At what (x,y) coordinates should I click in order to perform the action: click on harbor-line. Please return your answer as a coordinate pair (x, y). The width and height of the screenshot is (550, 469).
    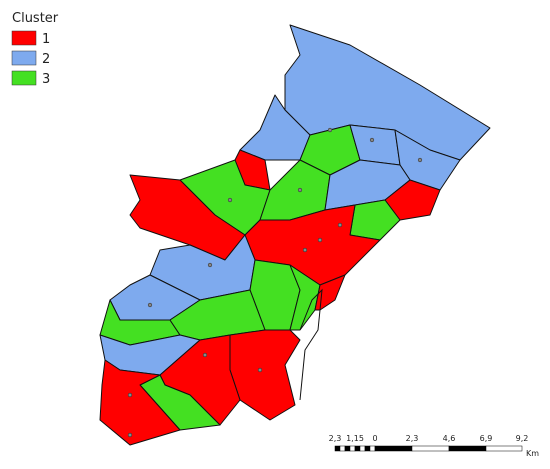
    Looking at the image, I should click on (311, 344).